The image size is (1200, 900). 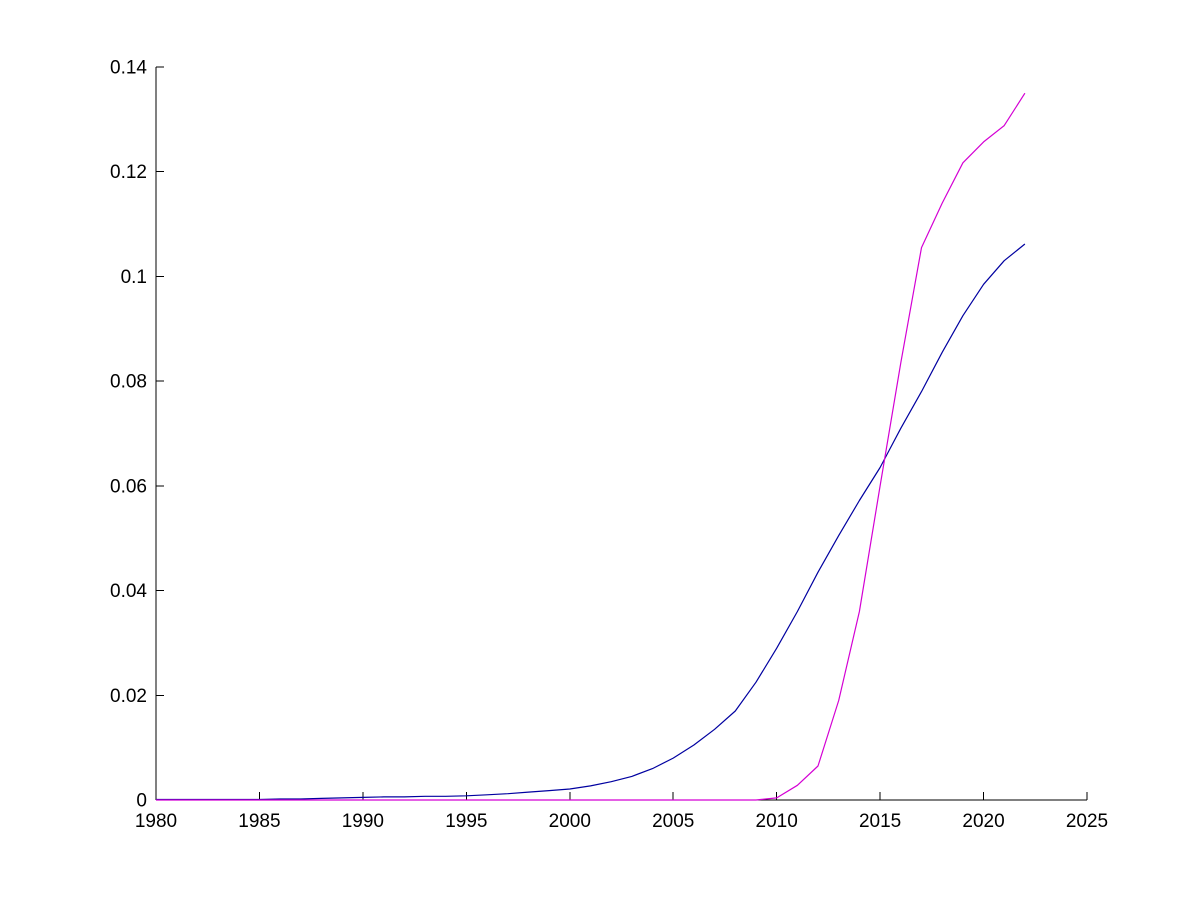 I want to click on y-axis-ticks, so click(x=160, y=433).